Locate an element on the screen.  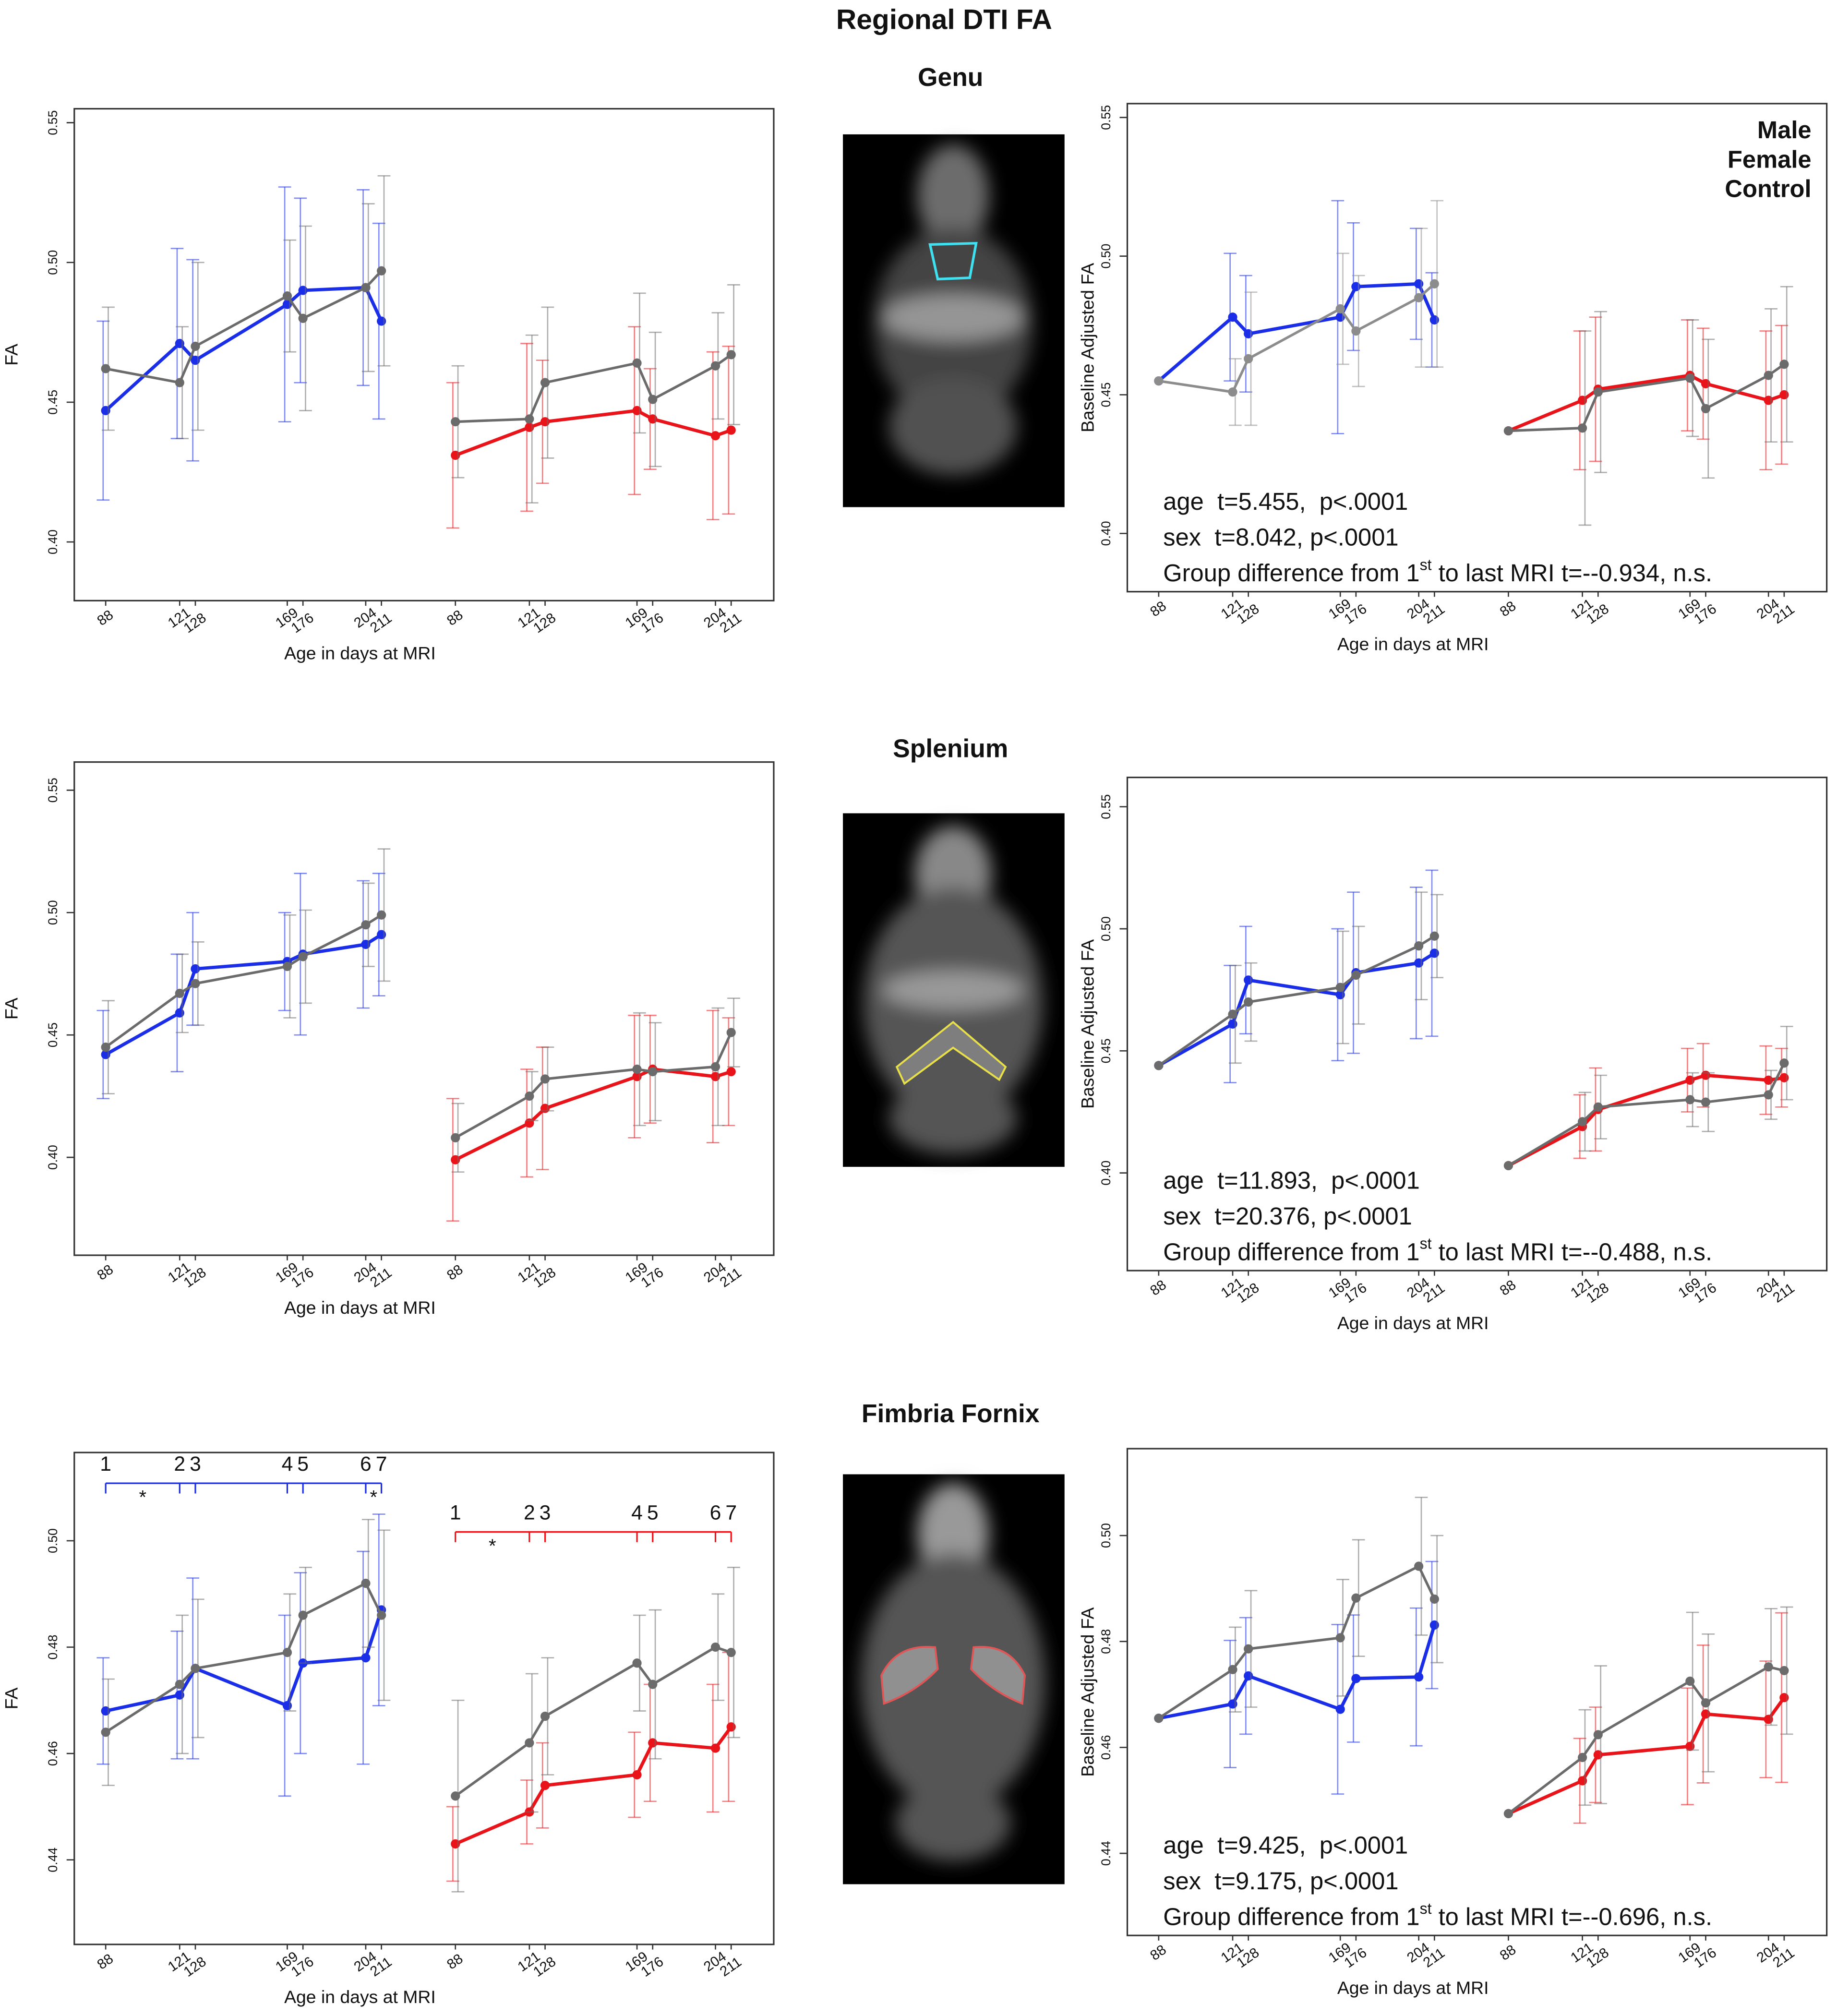
stat-text: sex t=8.042, p<.0001 is located at coordinates (1280, 537).